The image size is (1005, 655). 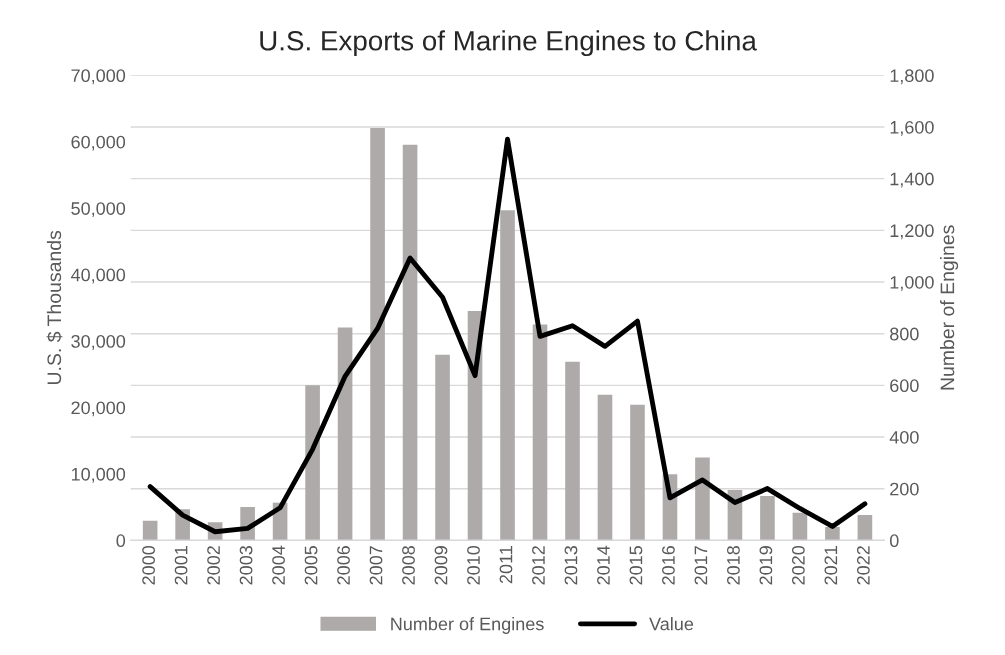 What do you see at coordinates (912, 232) in the screenshot?
I see `y2-tick-label: 1,200` at bounding box center [912, 232].